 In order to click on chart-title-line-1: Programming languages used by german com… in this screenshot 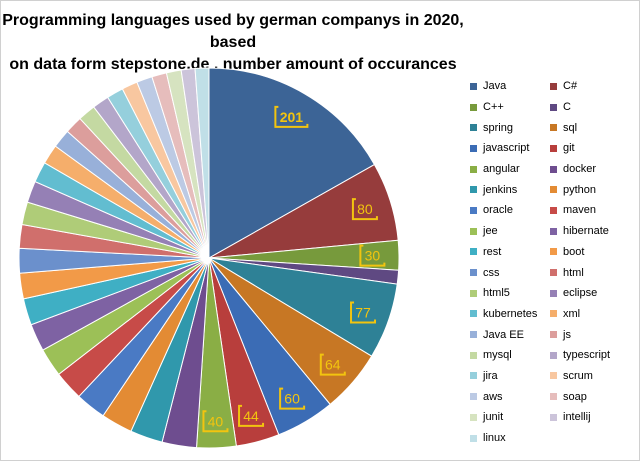, I will do `click(233, 31)`.